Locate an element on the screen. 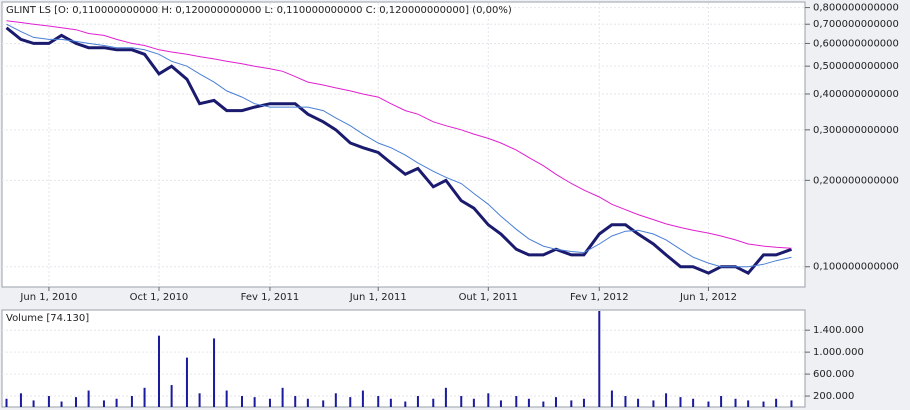 The image size is (910, 410). y-tick-label: 0,800000000000 is located at coordinates (856, 8).